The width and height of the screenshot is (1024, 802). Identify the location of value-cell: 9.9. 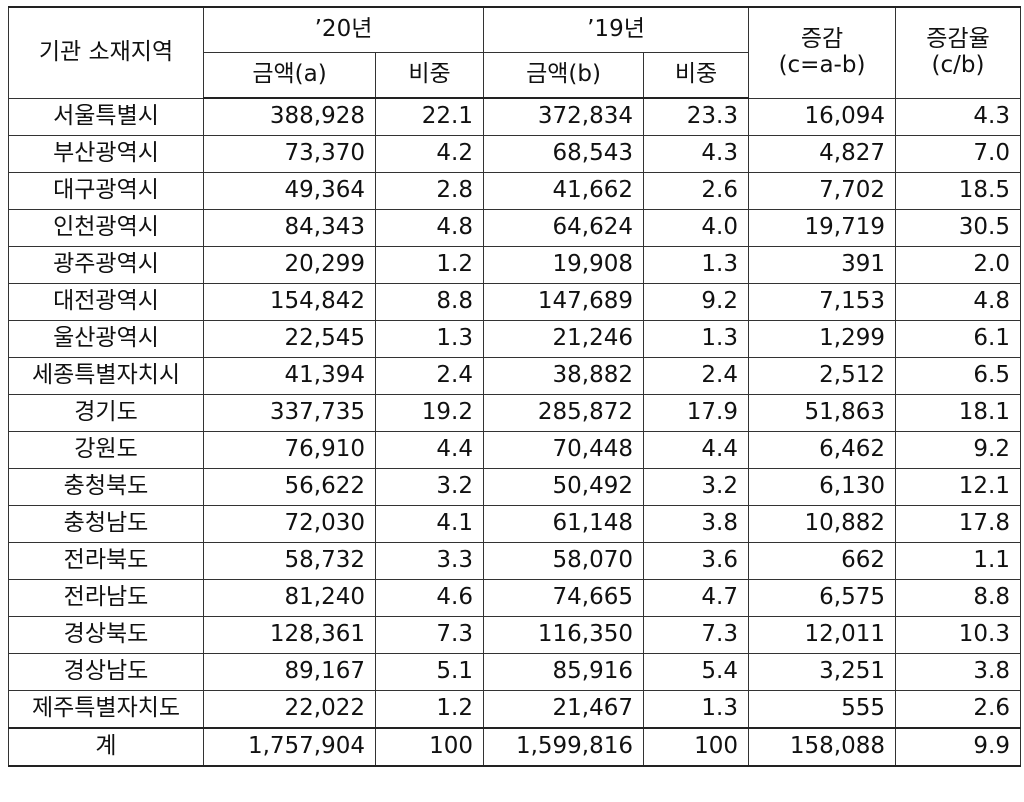
(958, 747).